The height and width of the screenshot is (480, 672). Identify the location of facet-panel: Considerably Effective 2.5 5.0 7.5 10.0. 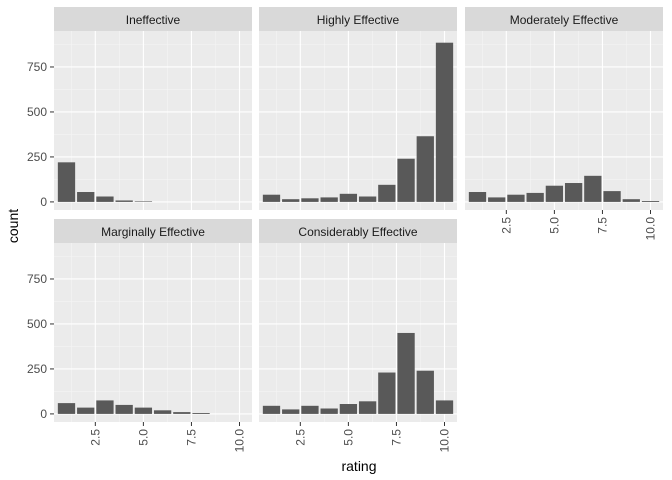
(358, 335).